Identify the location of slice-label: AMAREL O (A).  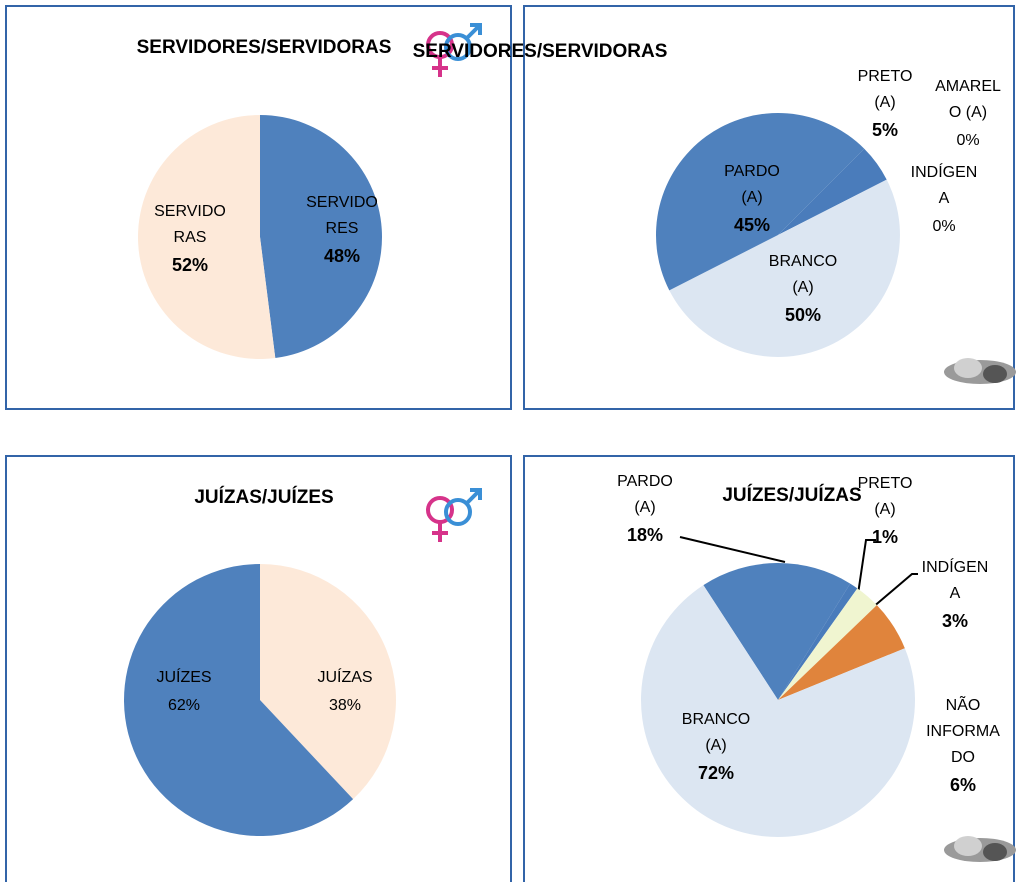
(968, 99).